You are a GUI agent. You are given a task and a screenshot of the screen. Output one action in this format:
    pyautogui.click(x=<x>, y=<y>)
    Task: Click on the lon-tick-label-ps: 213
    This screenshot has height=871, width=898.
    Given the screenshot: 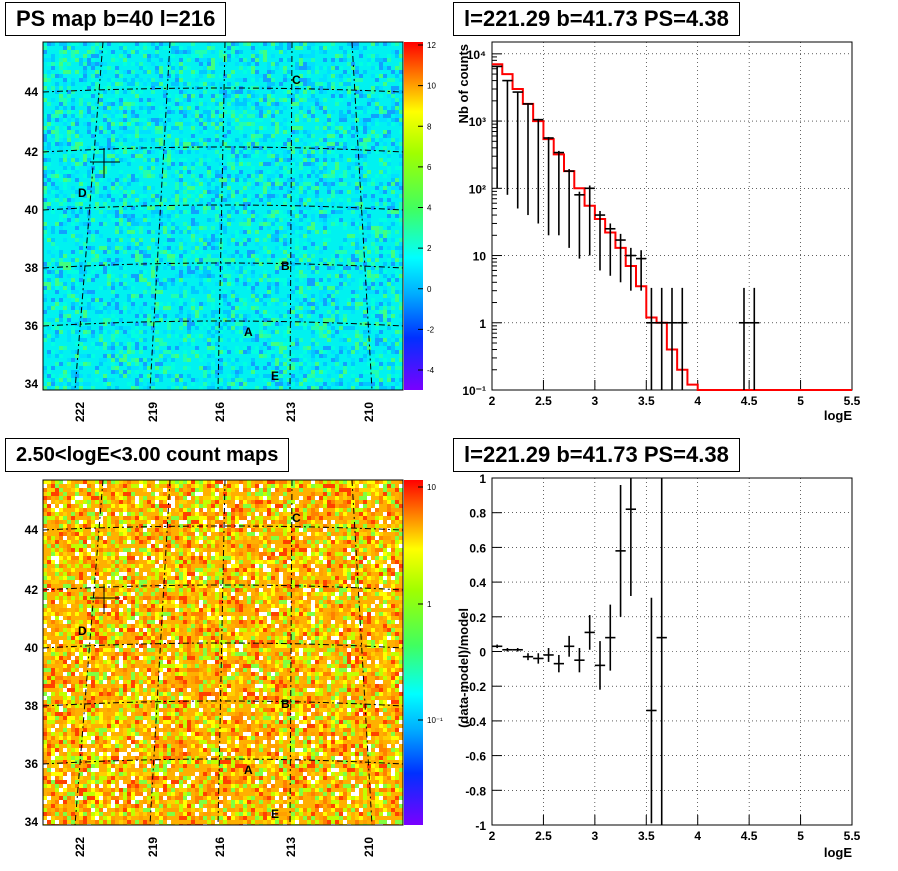 What is the action you would take?
    pyautogui.click(x=291, y=412)
    